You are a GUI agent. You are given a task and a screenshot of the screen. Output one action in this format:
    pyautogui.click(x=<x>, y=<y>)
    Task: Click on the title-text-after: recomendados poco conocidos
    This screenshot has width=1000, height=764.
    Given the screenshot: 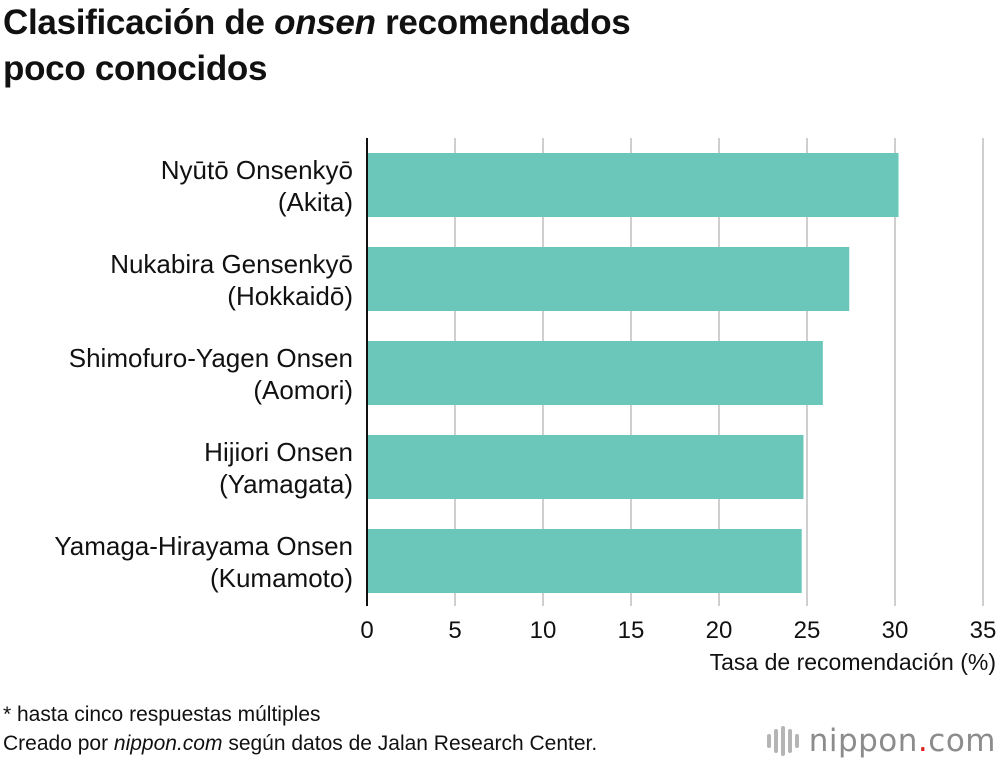 What is the action you would take?
    pyautogui.click(x=317, y=45)
    